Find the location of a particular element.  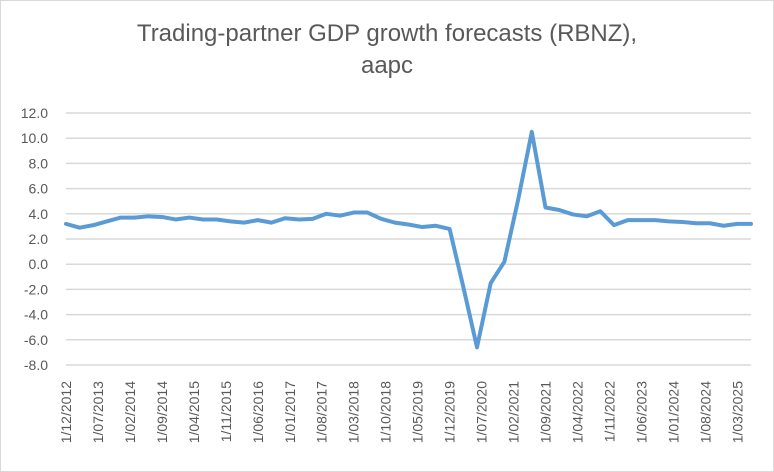

x-tick-label: 1/07/2020 is located at coordinates (482, 412).